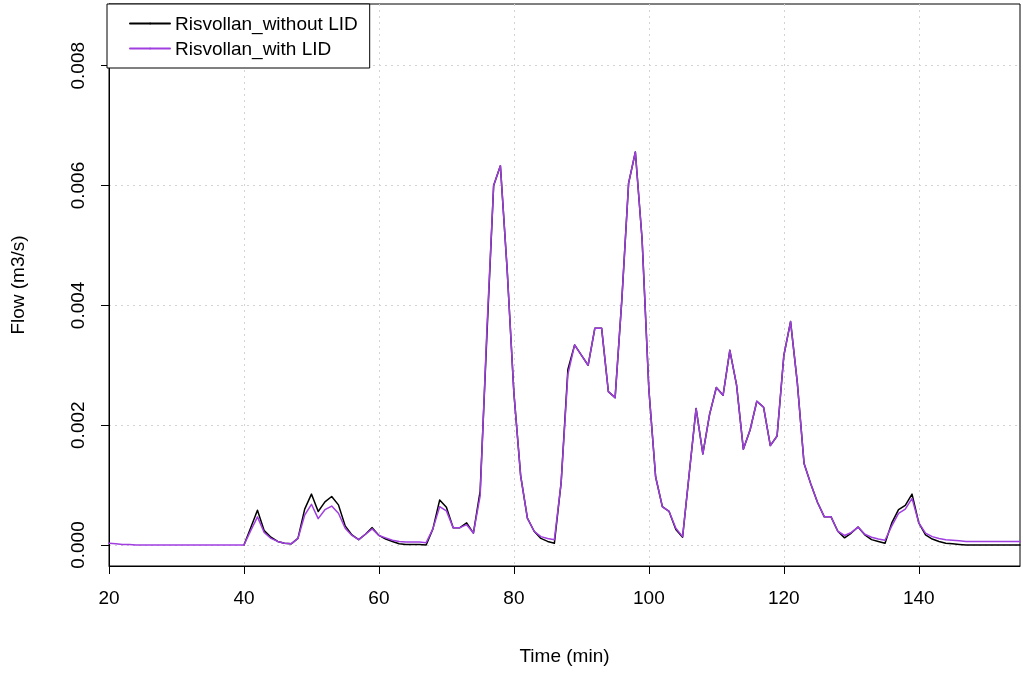 This screenshot has width=1023, height=675. Describe the element at coordinates (379, 597) in the screenshot. I see `x-tick-label: 60` at that location.